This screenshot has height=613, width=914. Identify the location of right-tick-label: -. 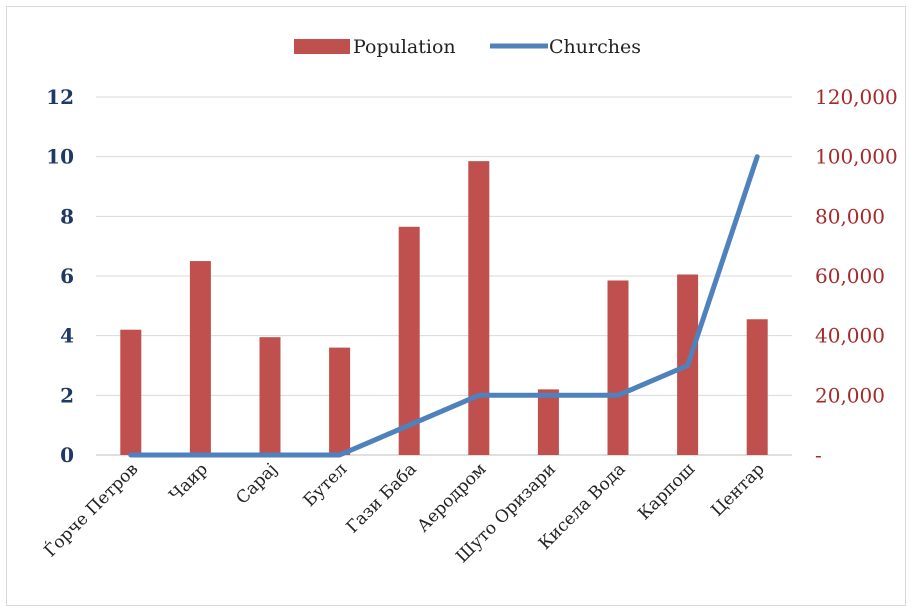
(818, 455).